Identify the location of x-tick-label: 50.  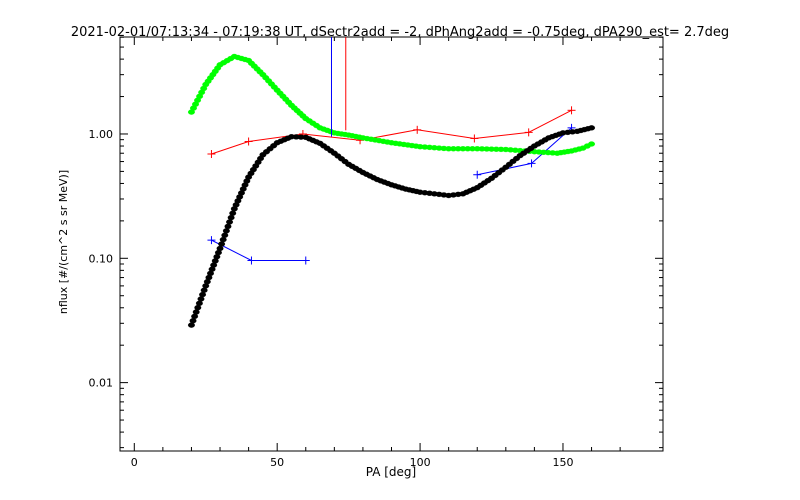
(277, 462).